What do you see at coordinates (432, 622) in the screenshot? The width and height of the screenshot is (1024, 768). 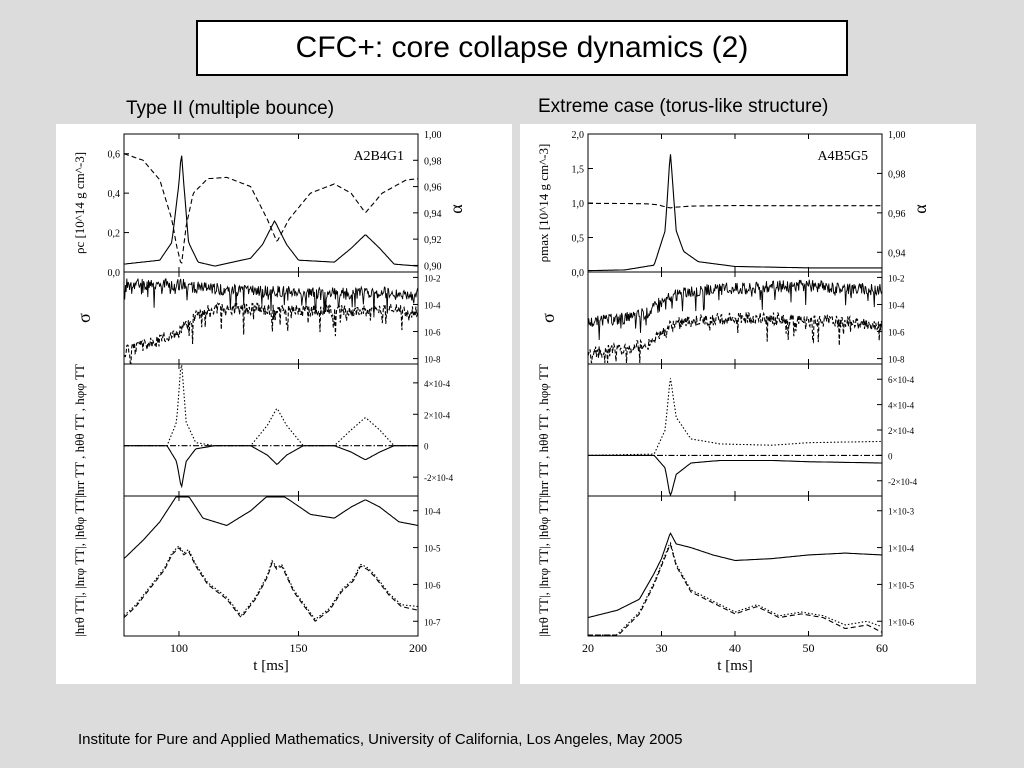 I see `right-tick-label: 10-7` at bounding box center [432, 622].